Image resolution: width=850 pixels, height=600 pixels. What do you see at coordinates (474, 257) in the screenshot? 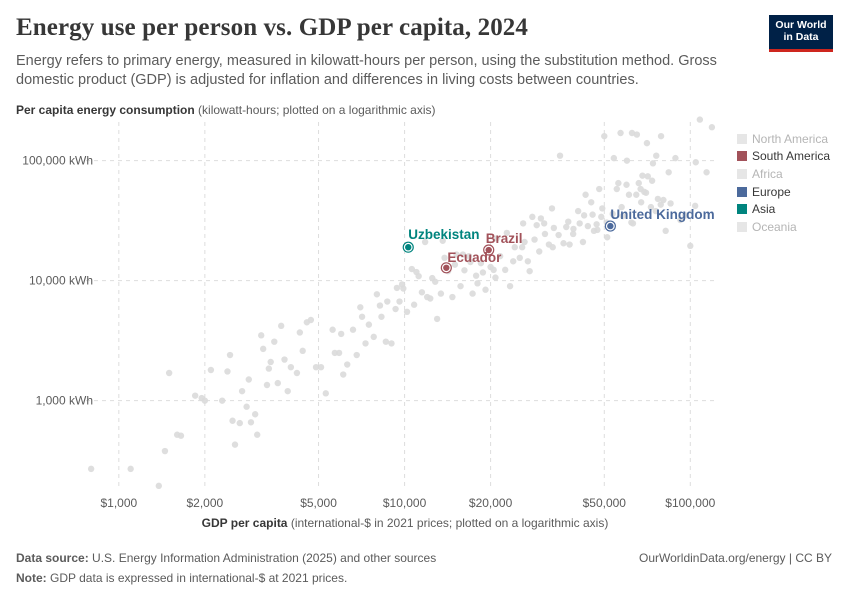
I see `point-label: Ecuador` at bounding box center [474, 257].